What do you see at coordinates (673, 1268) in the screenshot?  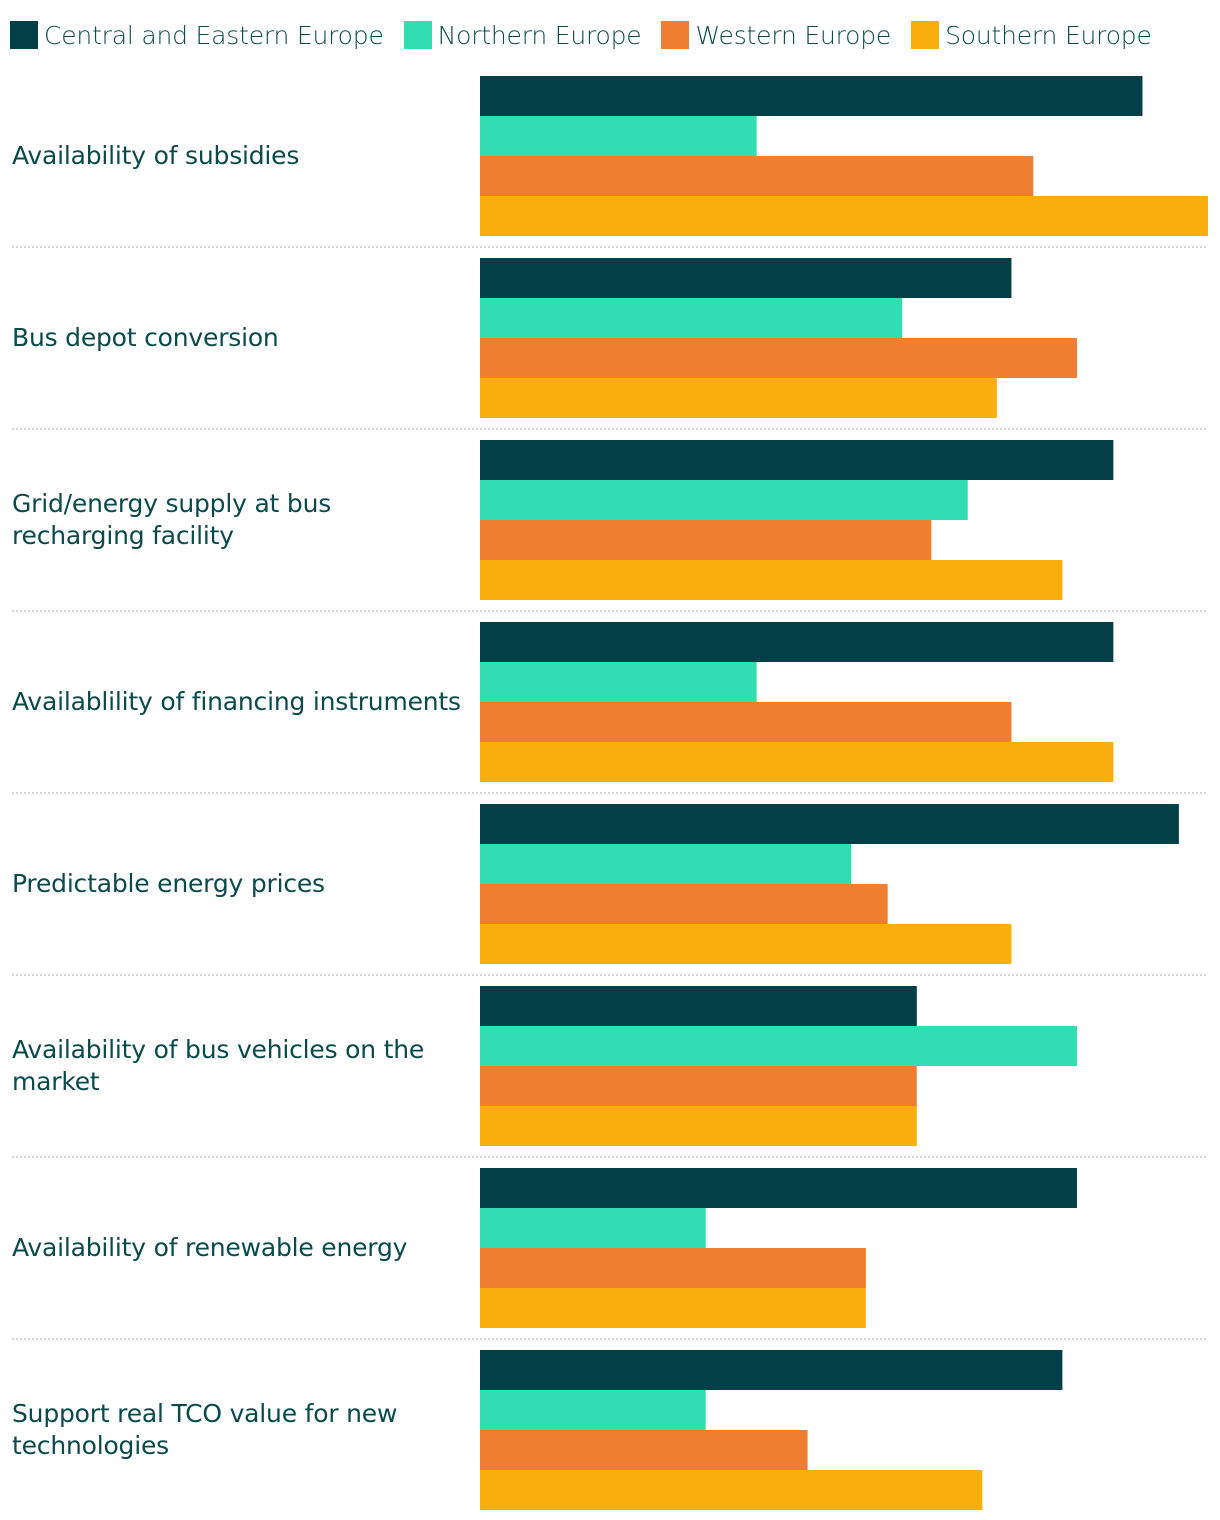 I see `bar-availability-of-renewable-energy-western-europe` at bounding box center [673, 1268].